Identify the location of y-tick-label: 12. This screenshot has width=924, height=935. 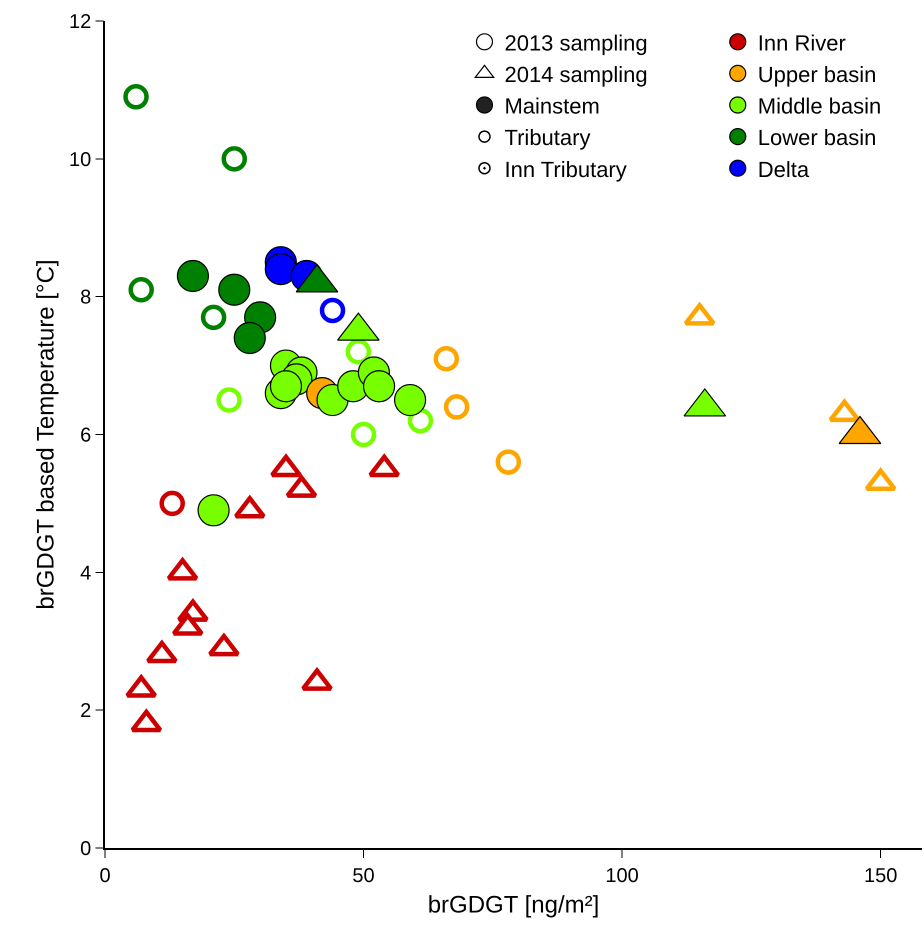
(80, 22).